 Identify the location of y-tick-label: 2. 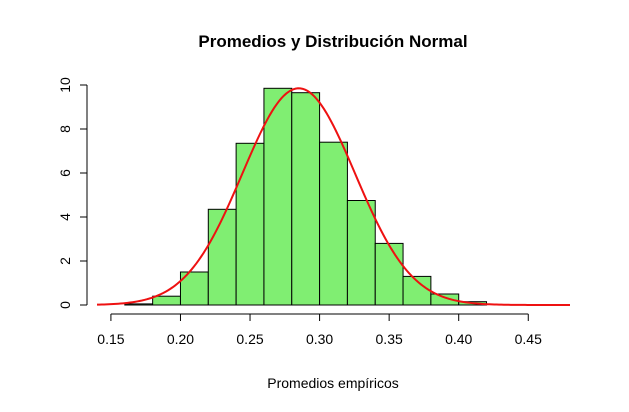
(65, 261).